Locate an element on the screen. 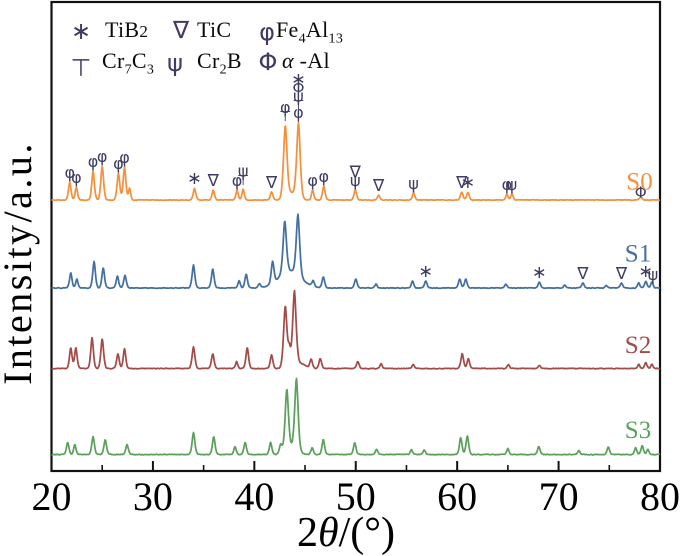 This screenshot has height=556, width=682. curve-s0 is located at coordinates (356, 161).